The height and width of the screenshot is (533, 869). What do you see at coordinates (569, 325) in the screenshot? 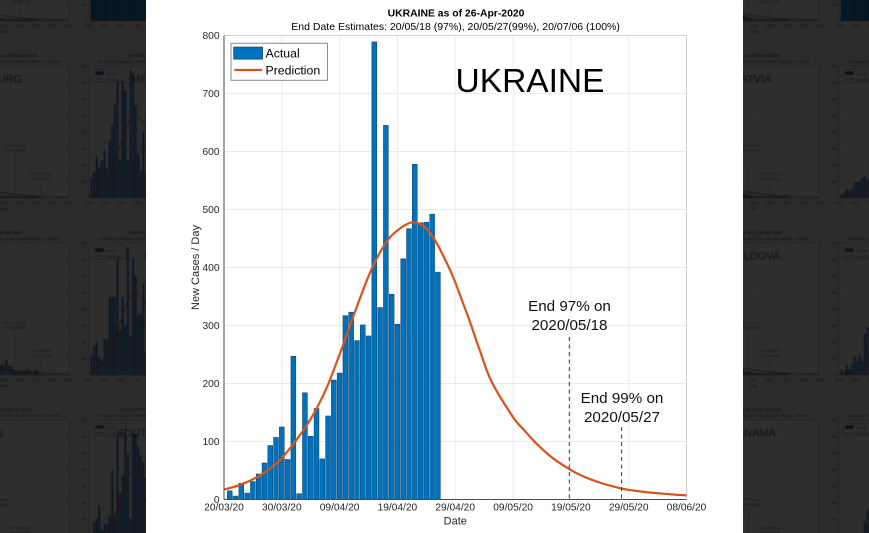
I see `svg-text: 2020/05/18` at bounding box center [569, 325].